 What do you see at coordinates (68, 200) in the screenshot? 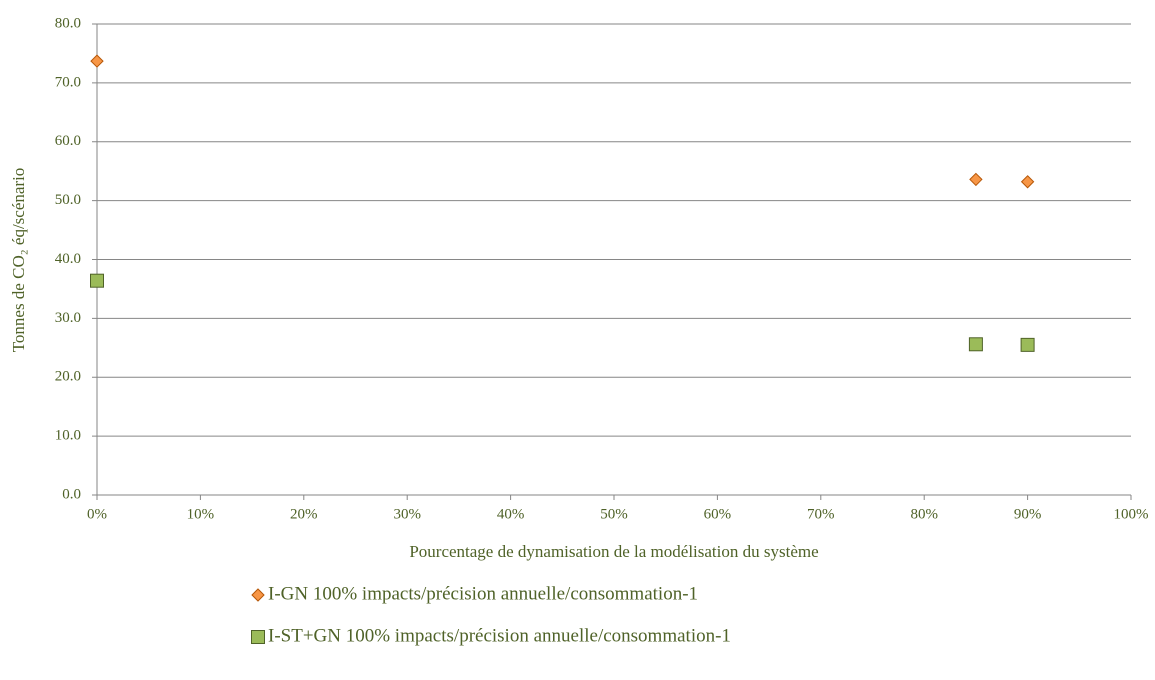
I see `y-tick-label: 50.0` at bounding box center [68, 200].